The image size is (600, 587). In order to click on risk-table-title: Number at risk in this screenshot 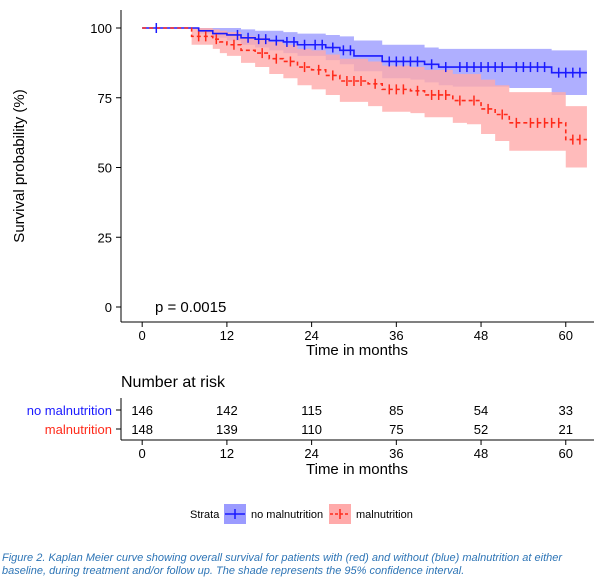, I will do `click(173, 382)`.